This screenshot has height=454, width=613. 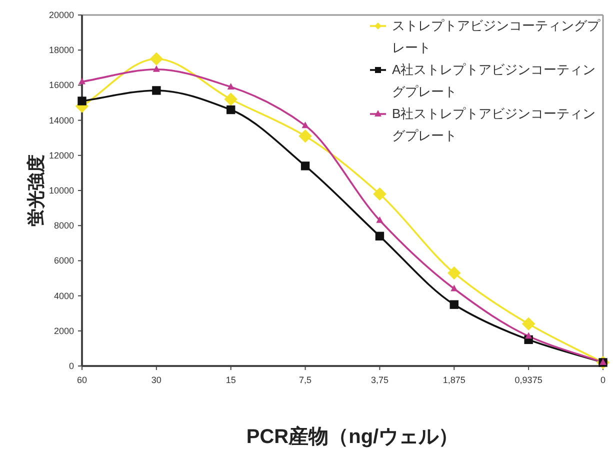 What do you see at coordinates (494, 124) in the screenshot?
I see `legend-label: B社ストレプトアビジンコーティングプレート` at bounding box center [494, 124].